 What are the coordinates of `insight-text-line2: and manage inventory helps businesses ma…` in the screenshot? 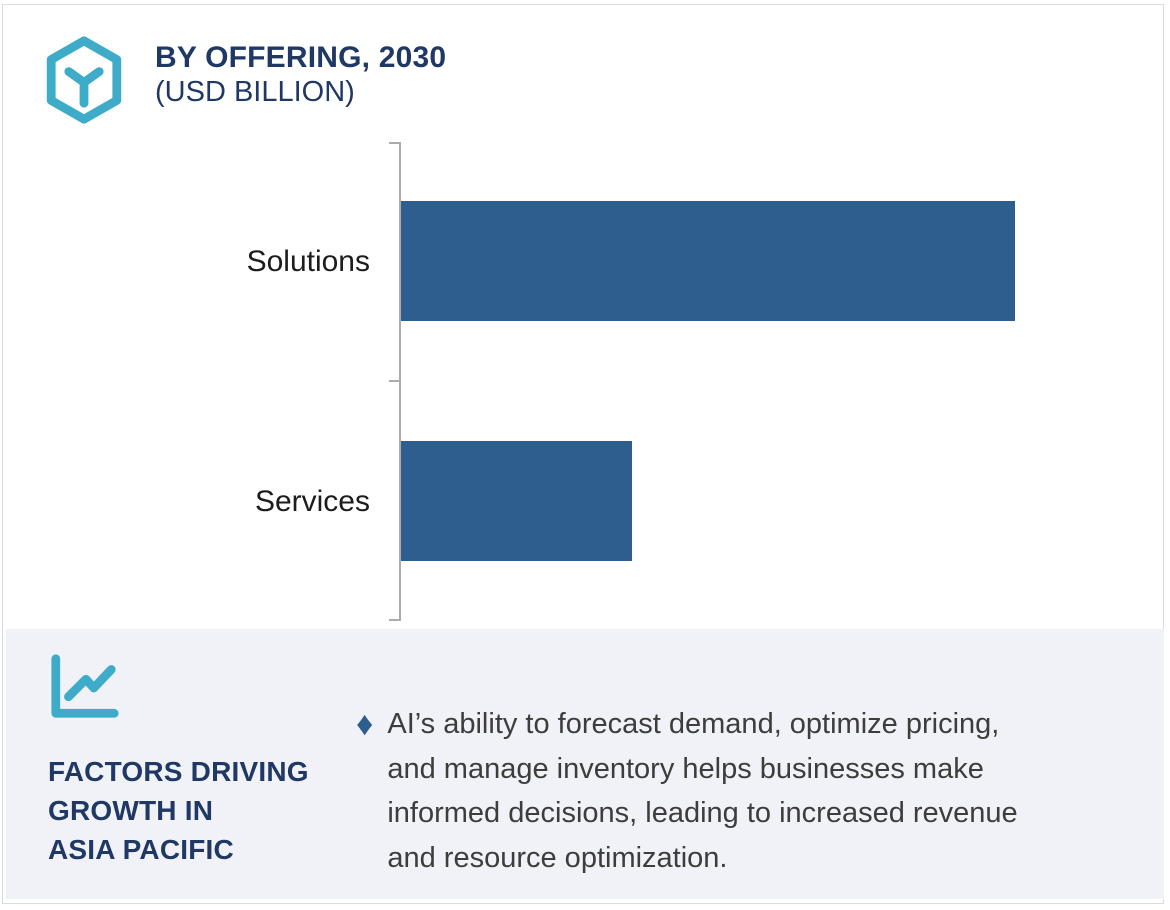 It's located at (685, 768).